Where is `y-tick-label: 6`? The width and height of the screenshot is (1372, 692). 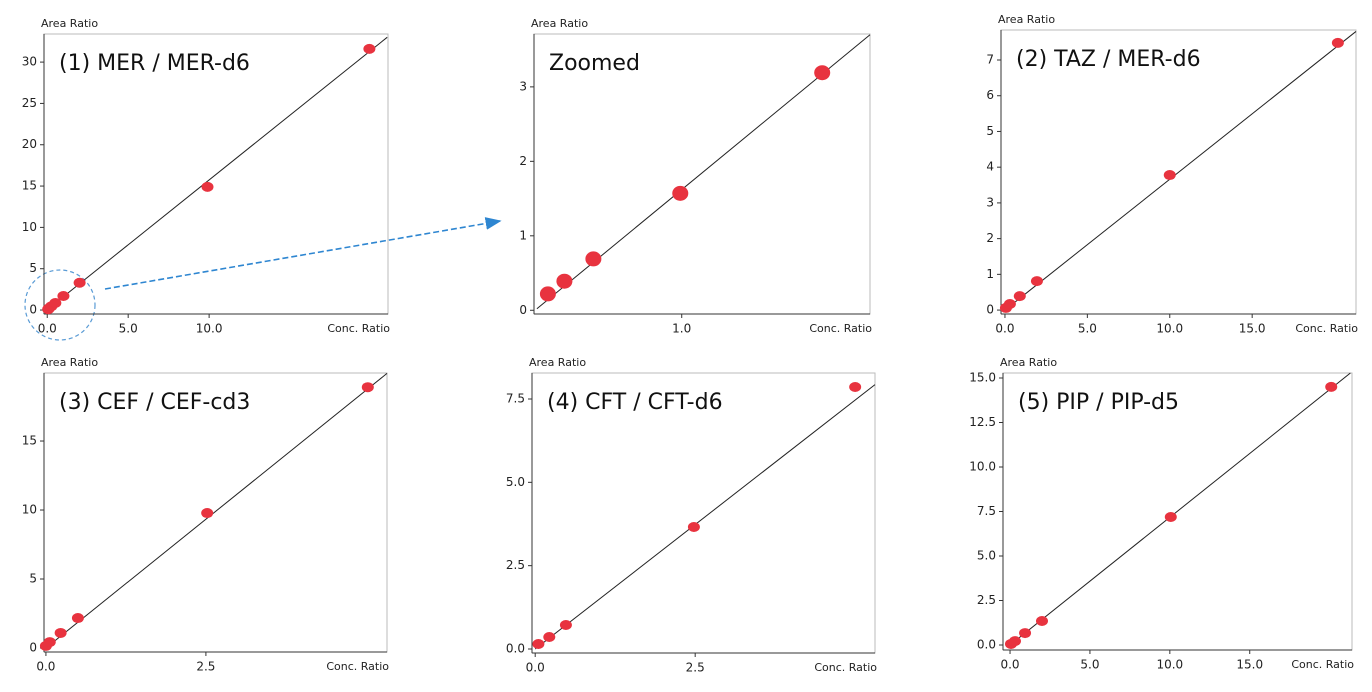
y-tick-label: 6 is located at coordinates (990, 95).